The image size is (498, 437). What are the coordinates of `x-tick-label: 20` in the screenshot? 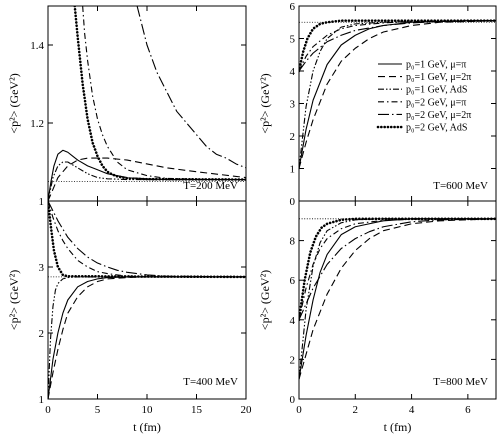 It's located at (247, 410).